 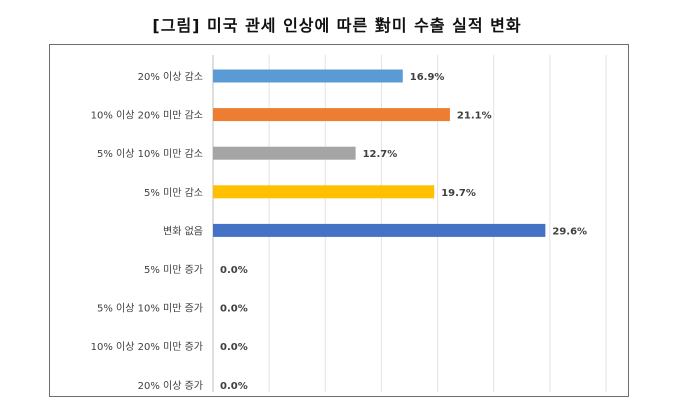 I want to click on category-label: 10% 이상 20% 미만 감소, so click(x=147, y=116).